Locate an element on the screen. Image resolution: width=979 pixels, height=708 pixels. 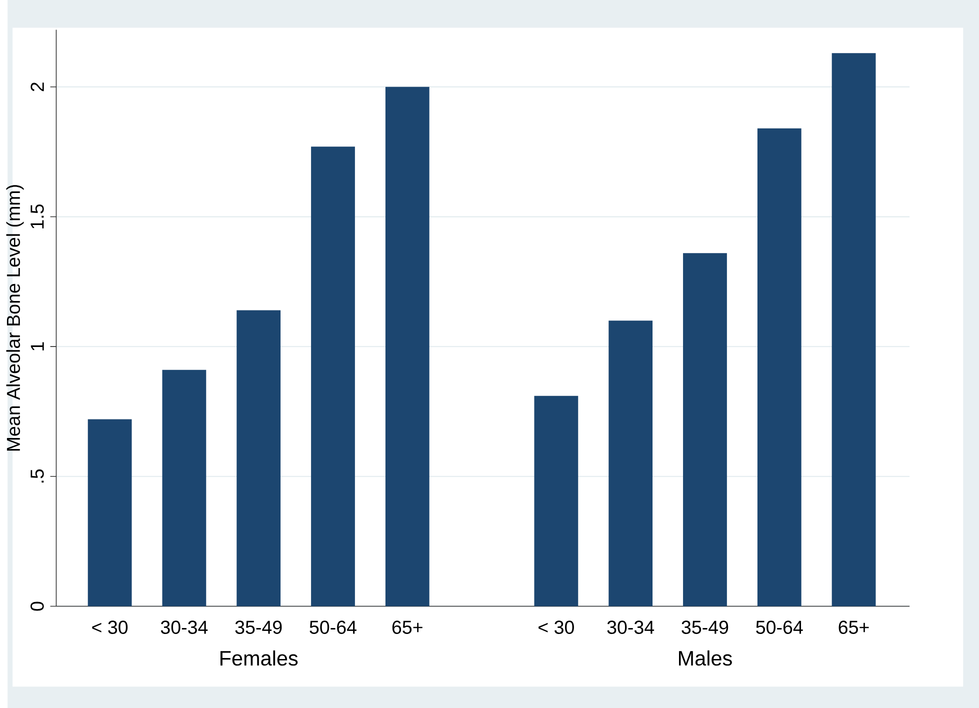
text: Females is located at coordinates (259, 658).